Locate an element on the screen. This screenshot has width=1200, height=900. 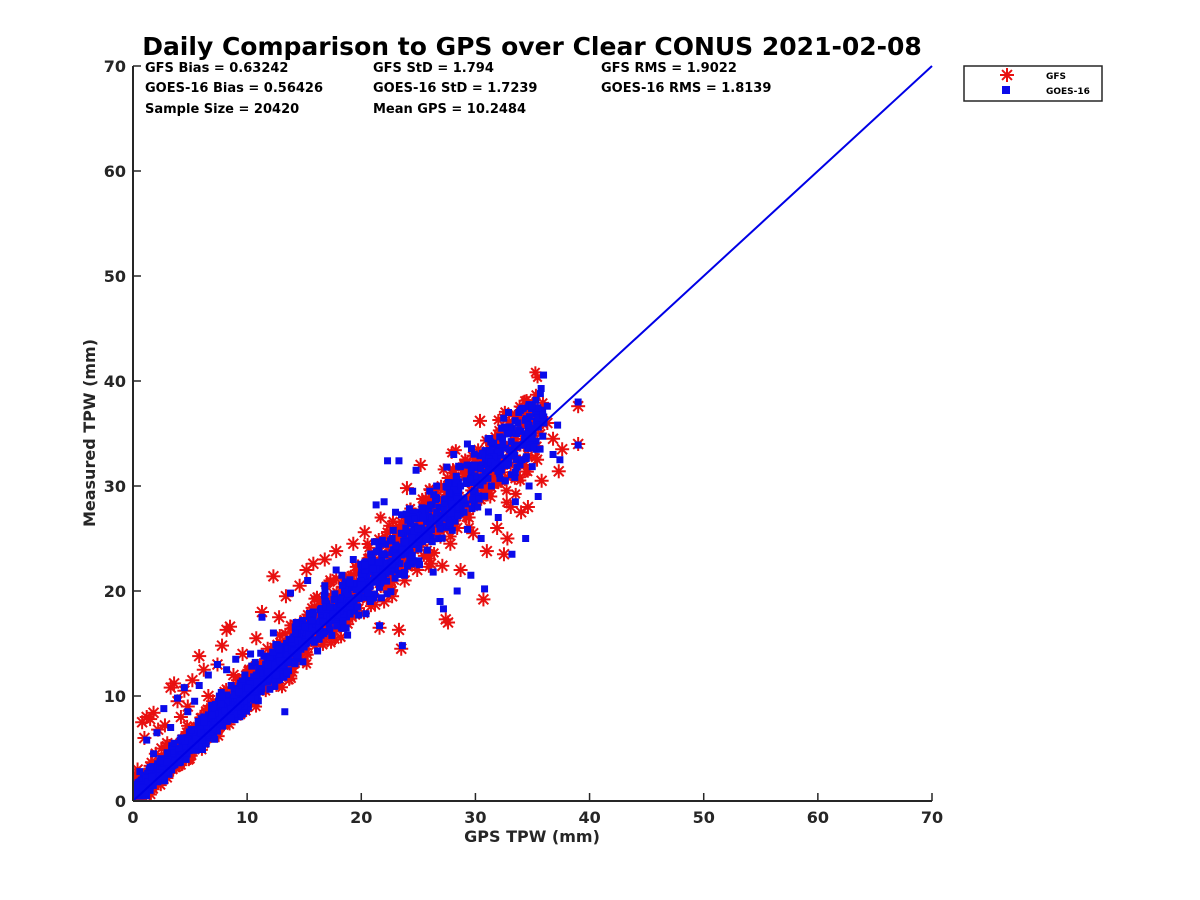
x-tick-label: 40 is located at coordinates (589, 817).